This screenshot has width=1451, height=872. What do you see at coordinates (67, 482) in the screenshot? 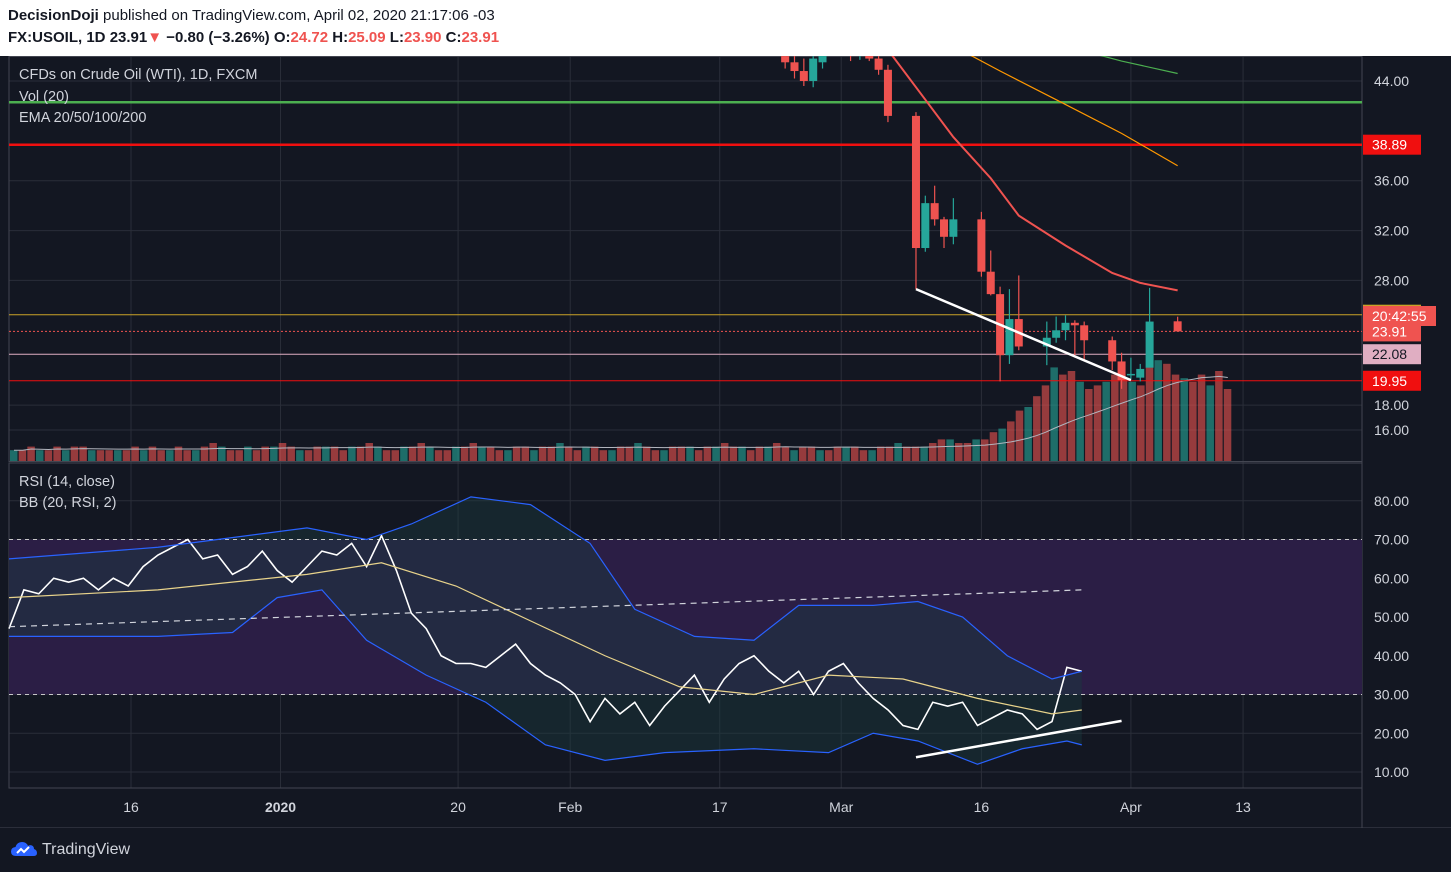
I see `rsi-legend: RSI (14, close)` at bounding box center [67, 482].